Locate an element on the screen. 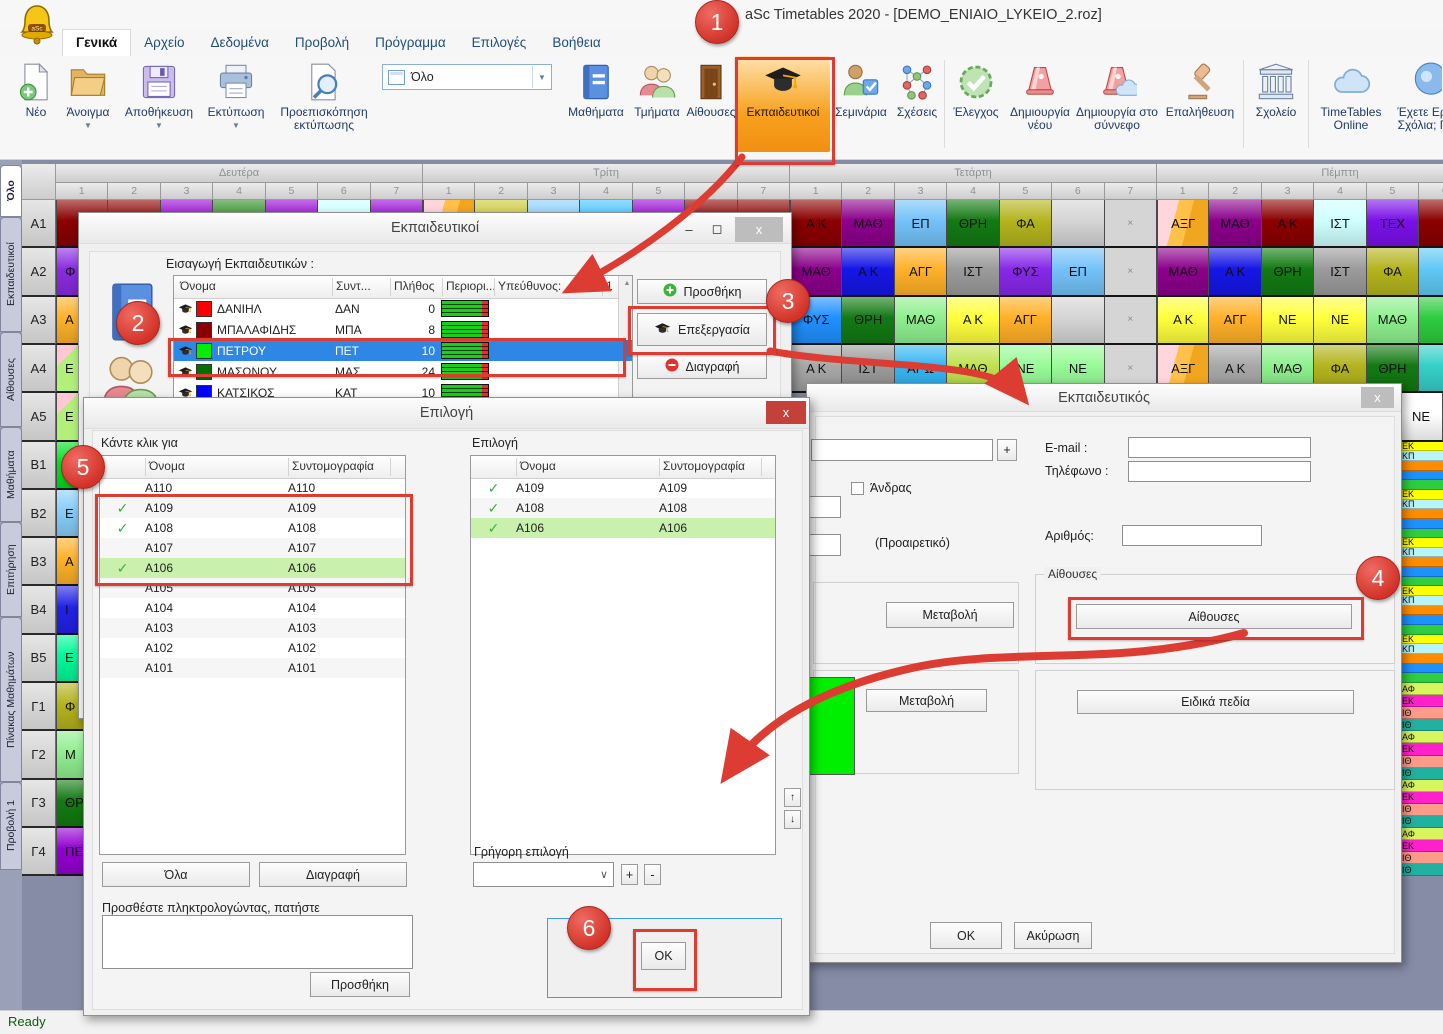 This screenshot has width=1443, height=1034. lesson-cell: × is located at coordinates (1130, 272).